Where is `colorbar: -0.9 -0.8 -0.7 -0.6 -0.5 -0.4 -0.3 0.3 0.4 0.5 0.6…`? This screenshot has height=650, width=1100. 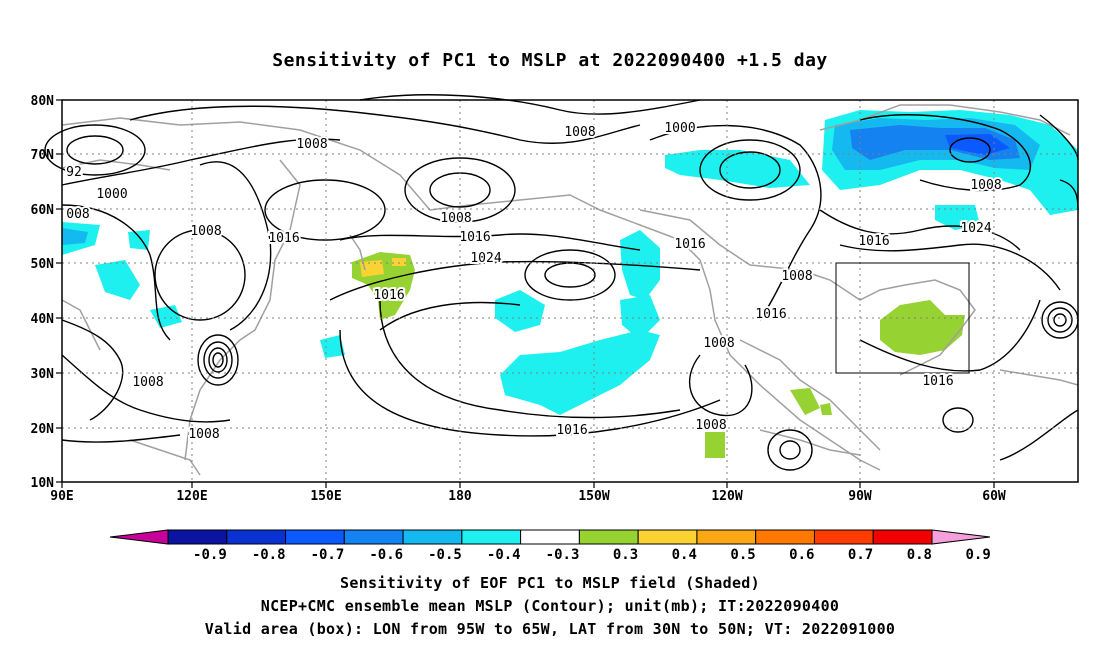 colorbar: -0.9 -0.8 -0.7 -0.6 -0.5 -0.4 -0.3 0.3 0.4 0.5 0.6… is located at coordinates (550, 546).